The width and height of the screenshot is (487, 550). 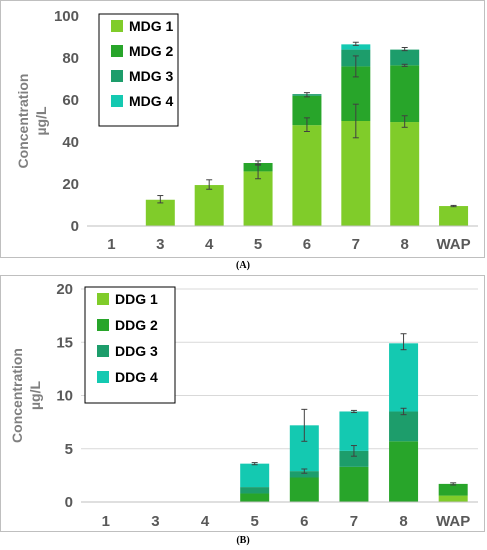 What do you see at coordinates (356, 244) in the screenshot?
I see `a-xtick-label: 7` at bounding box center [356, 244].